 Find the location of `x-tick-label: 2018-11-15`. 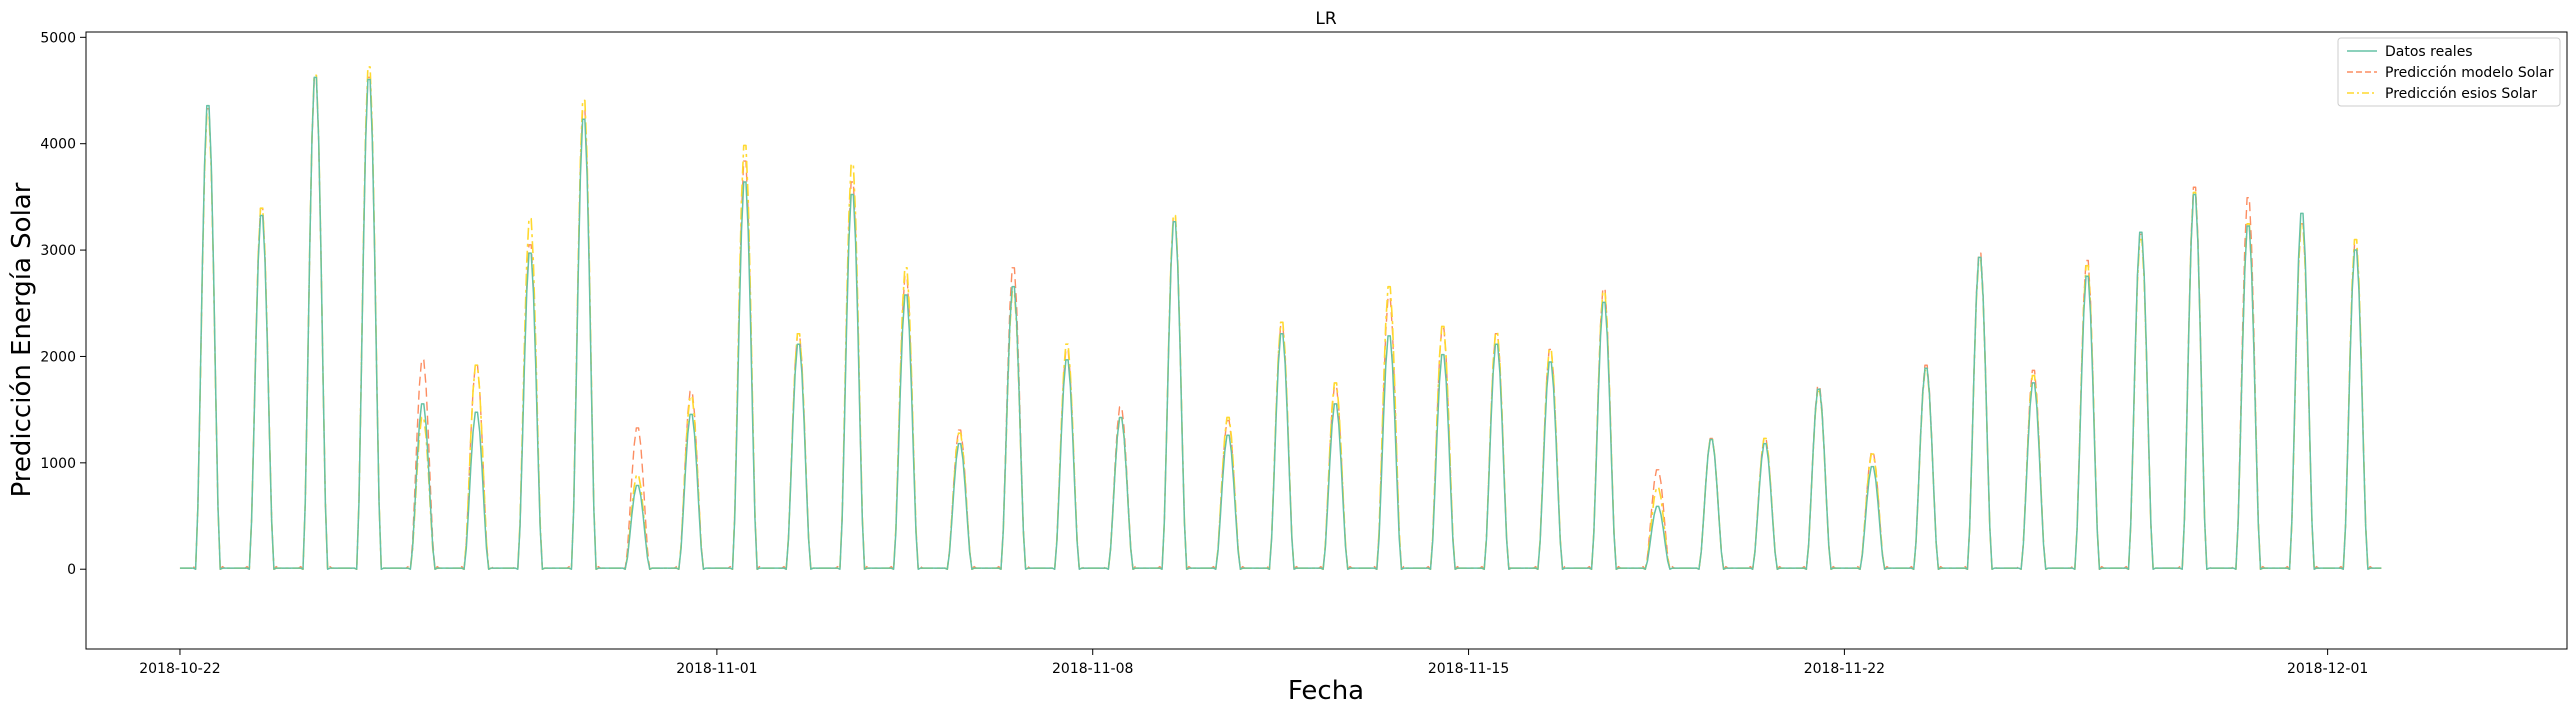

x-tick-label: 2018-11-15 is located at coordinates (1468, 669).